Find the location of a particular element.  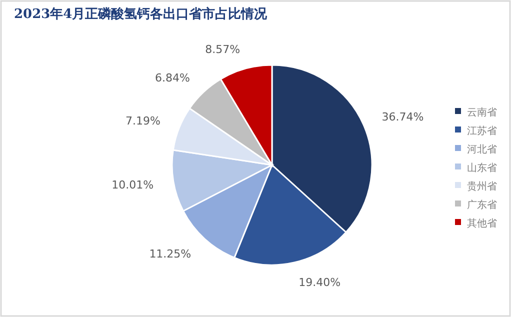

legend-label: 云南省 is located at coordinates (482, 112).